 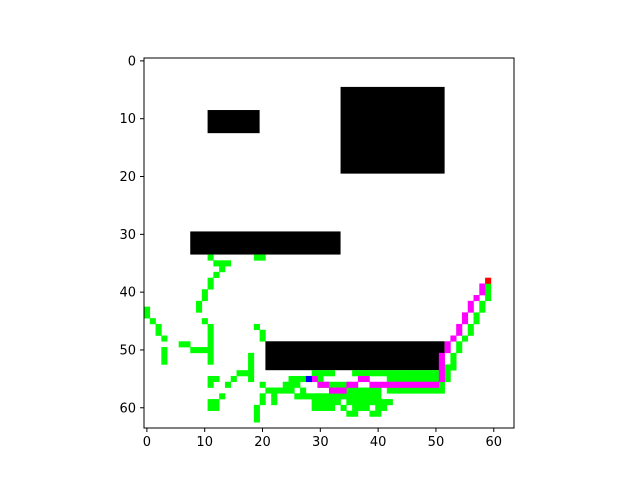 I want to click on y-tick-label: 30, so click(x=127, y=235).